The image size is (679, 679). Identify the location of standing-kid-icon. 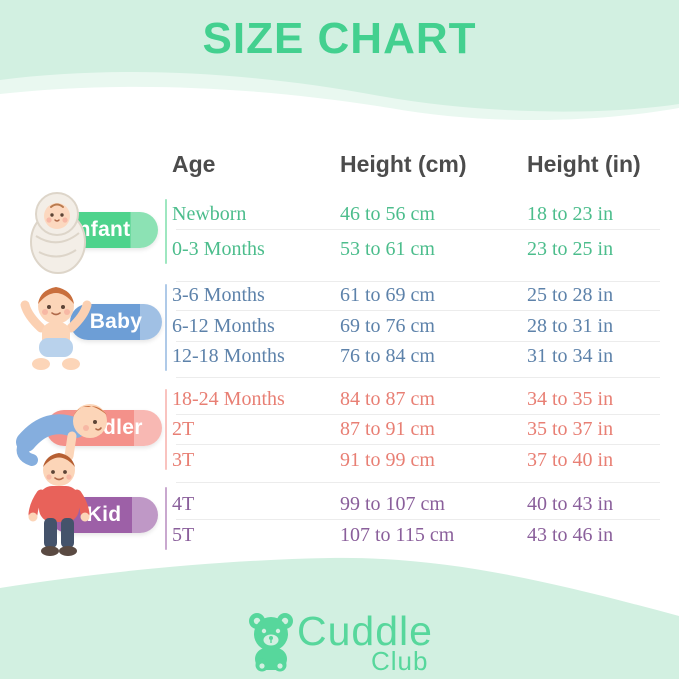
(59, 504).